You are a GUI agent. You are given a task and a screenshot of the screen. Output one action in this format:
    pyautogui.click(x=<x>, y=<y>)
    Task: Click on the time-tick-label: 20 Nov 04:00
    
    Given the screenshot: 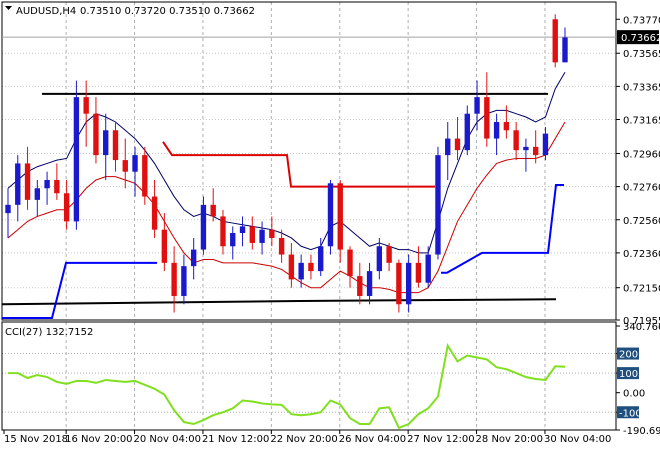 What is the action you would take?
    pyautogui.click(x=167, y=439)
    